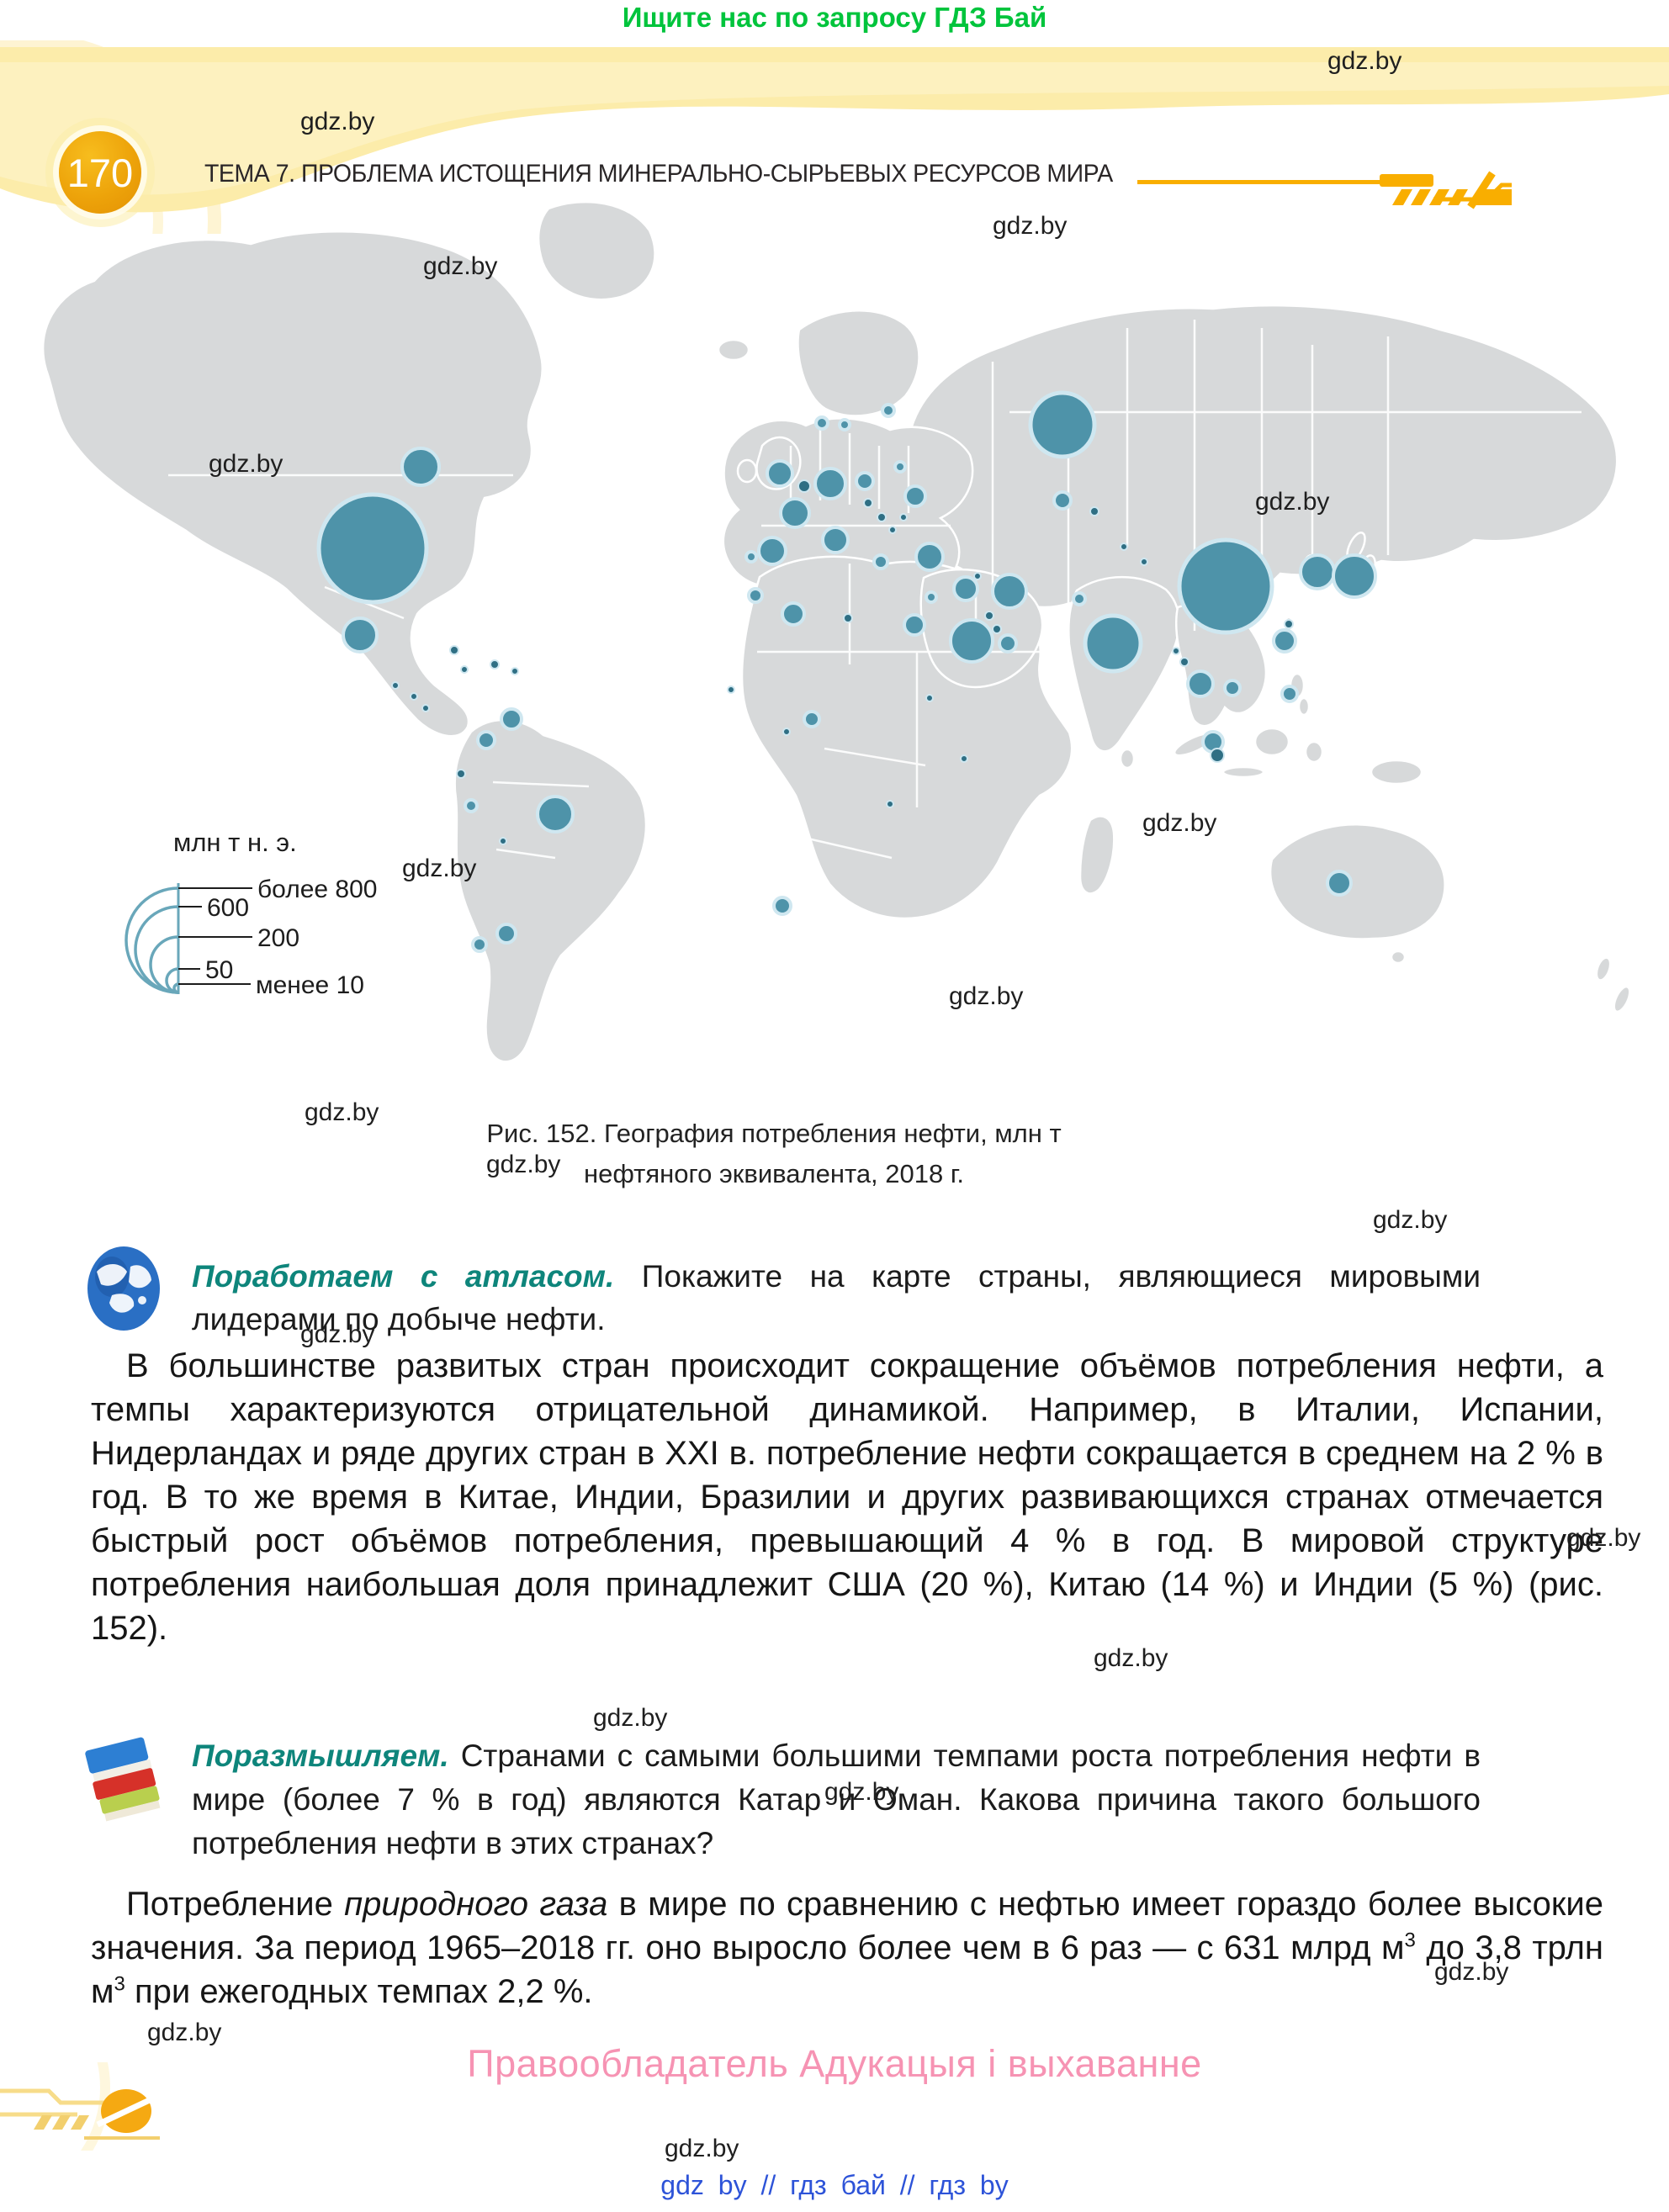 This screenshot has height=2212, width=1669. What do you see at coordinates (476, 1905) in the screenshot?
I see `text-segment: природного газа` at bounding box center [476, 1905].